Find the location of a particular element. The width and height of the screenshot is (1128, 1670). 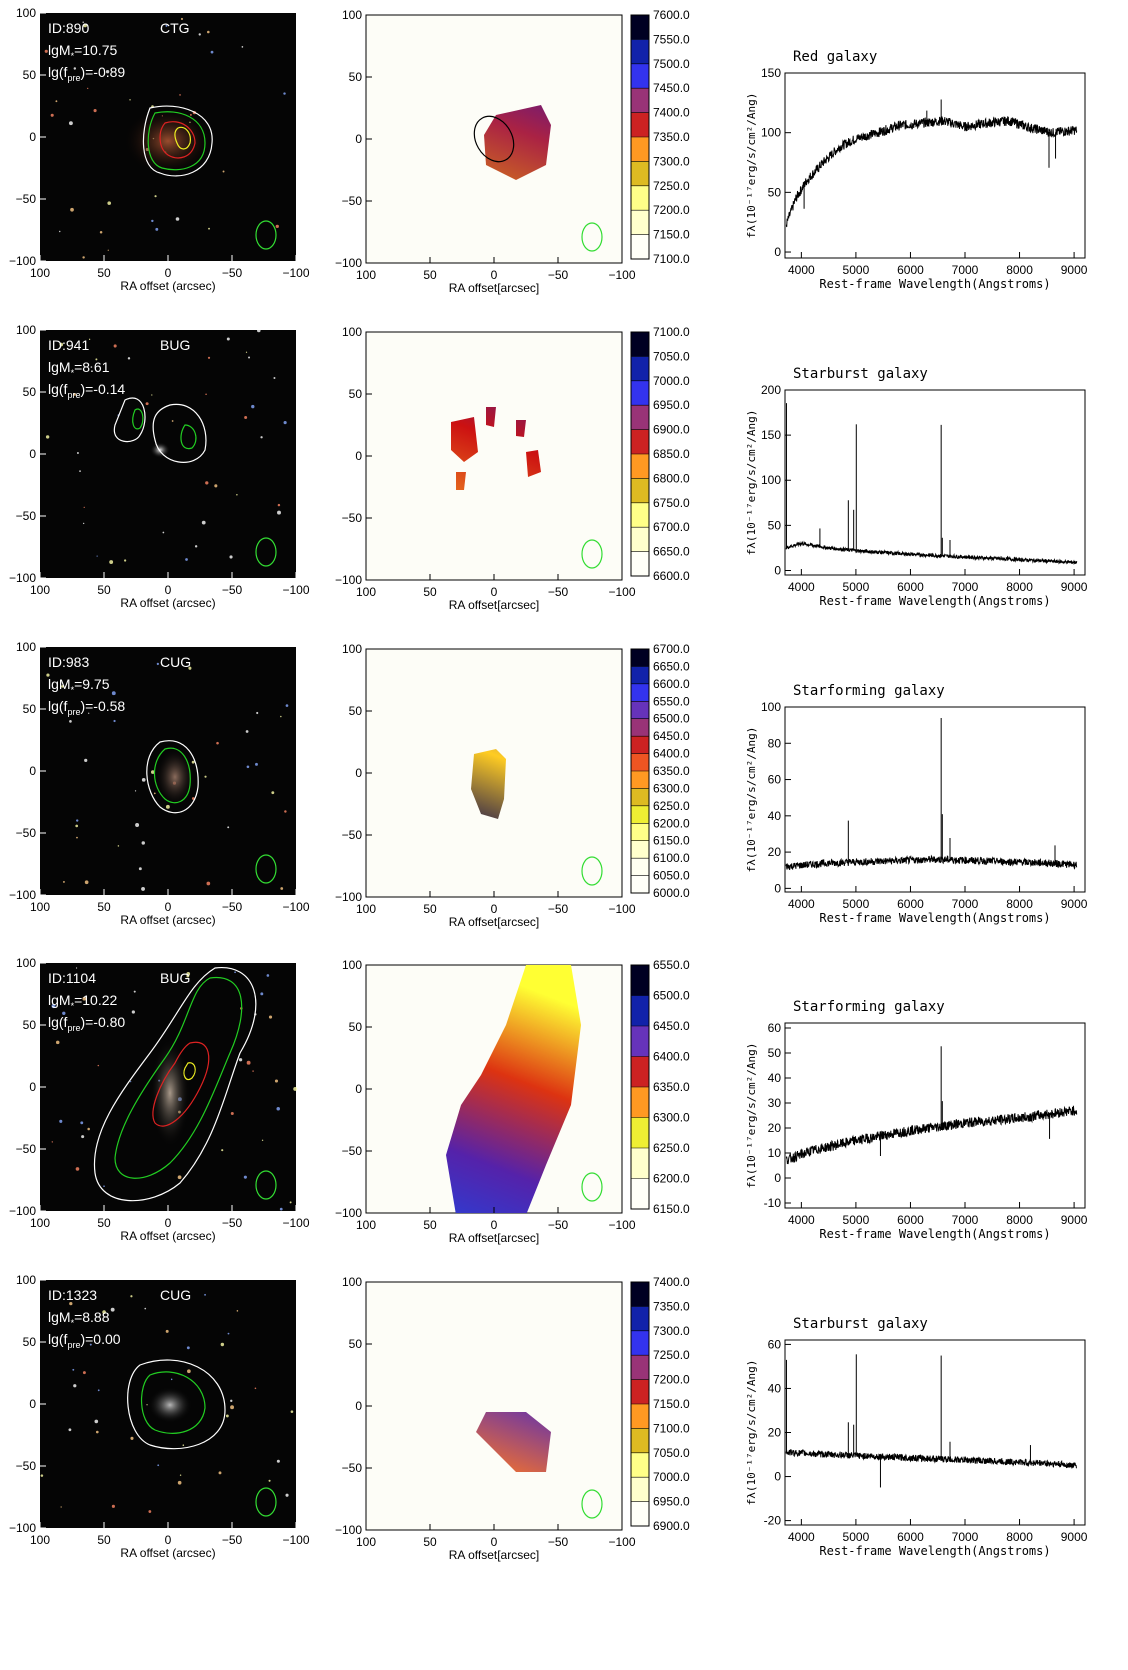

colorbar-tick-label: 6150.0 is located at coordinates (671, 841).